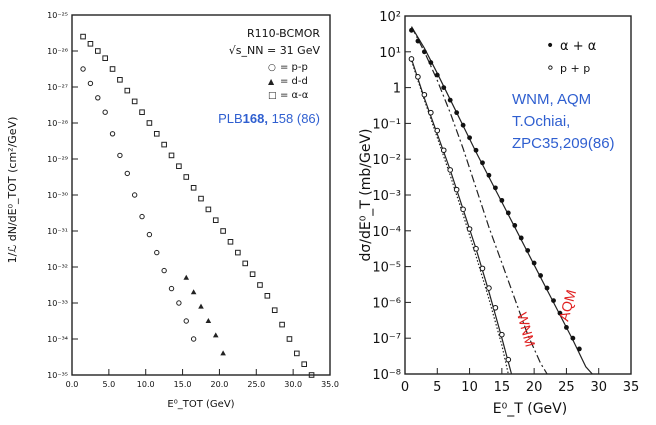 This screenshot has height=425, width=656. I want to click on right-y-axis-label: dσ/dE⁰_T (mb/GeV), so click(366, 194).